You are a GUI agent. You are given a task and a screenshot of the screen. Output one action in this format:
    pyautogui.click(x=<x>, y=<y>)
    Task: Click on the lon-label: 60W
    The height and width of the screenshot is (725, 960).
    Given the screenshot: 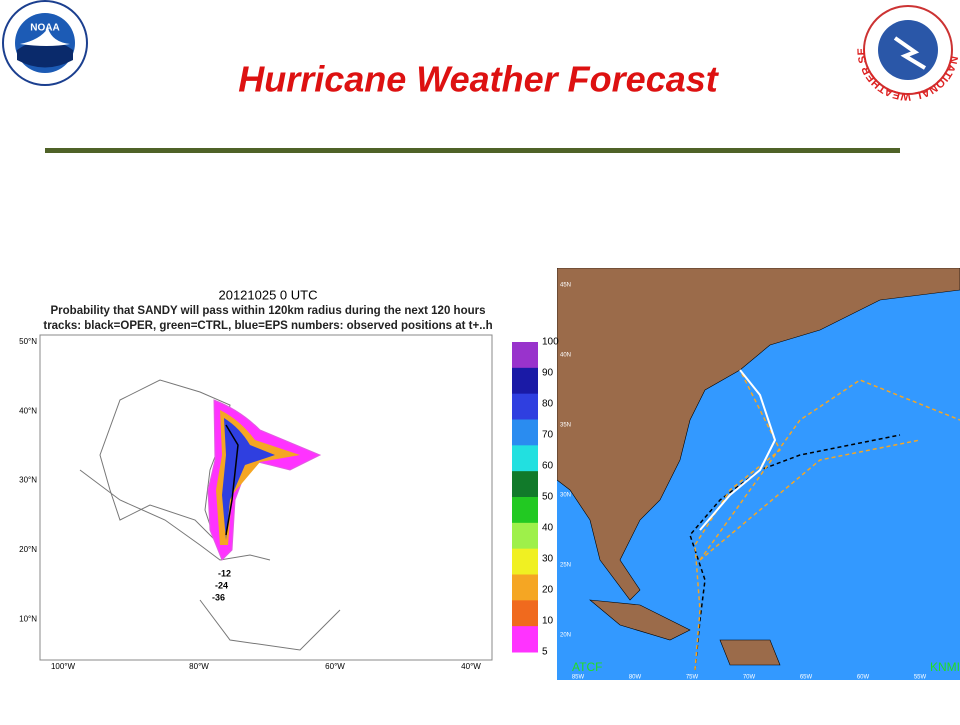 What is the action you would take?
    pyautogui.click(x=863, y=678)
    